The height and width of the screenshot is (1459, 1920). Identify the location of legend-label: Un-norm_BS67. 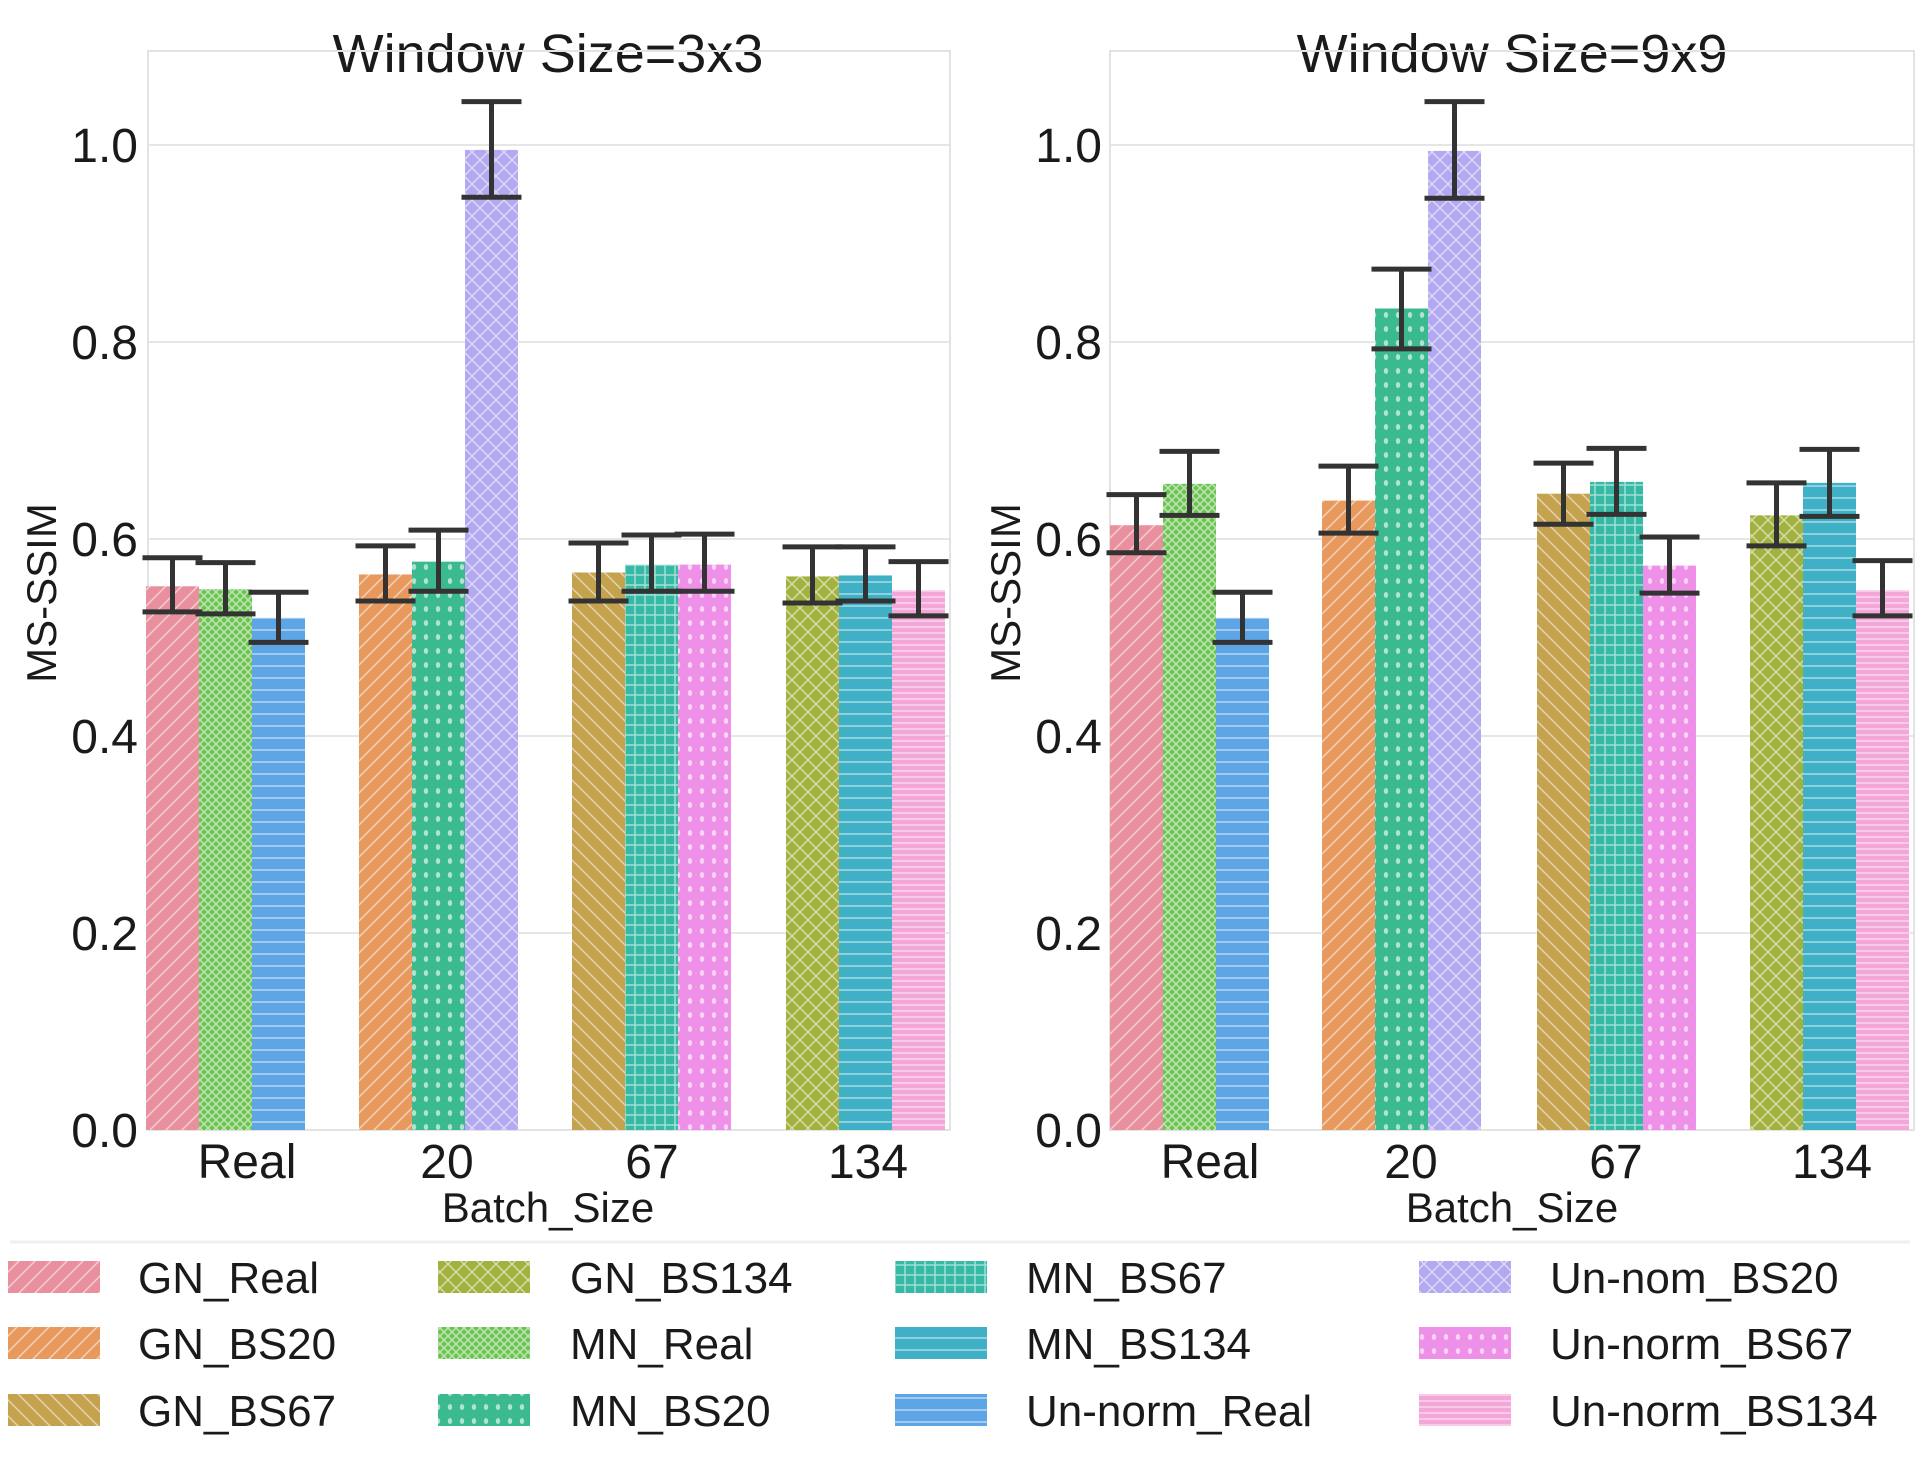
(1701, 1344).